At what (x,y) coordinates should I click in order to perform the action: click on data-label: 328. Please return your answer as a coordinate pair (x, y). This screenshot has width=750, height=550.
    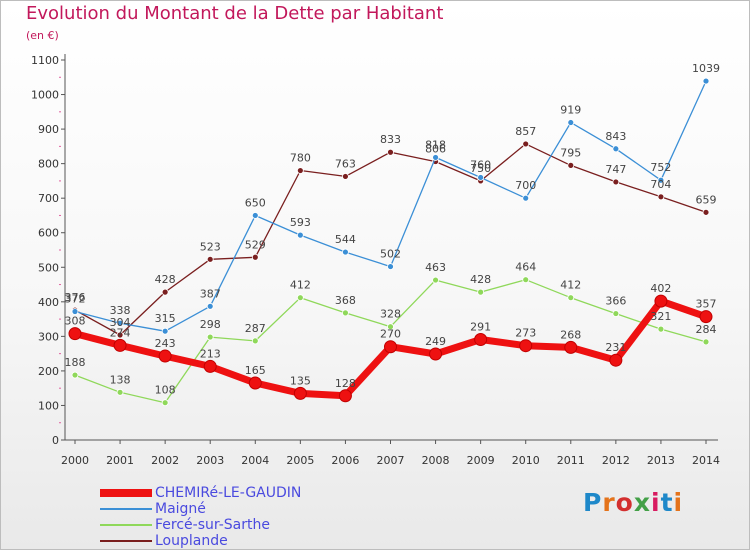
    Looking at the image, I should click on (390, 314).